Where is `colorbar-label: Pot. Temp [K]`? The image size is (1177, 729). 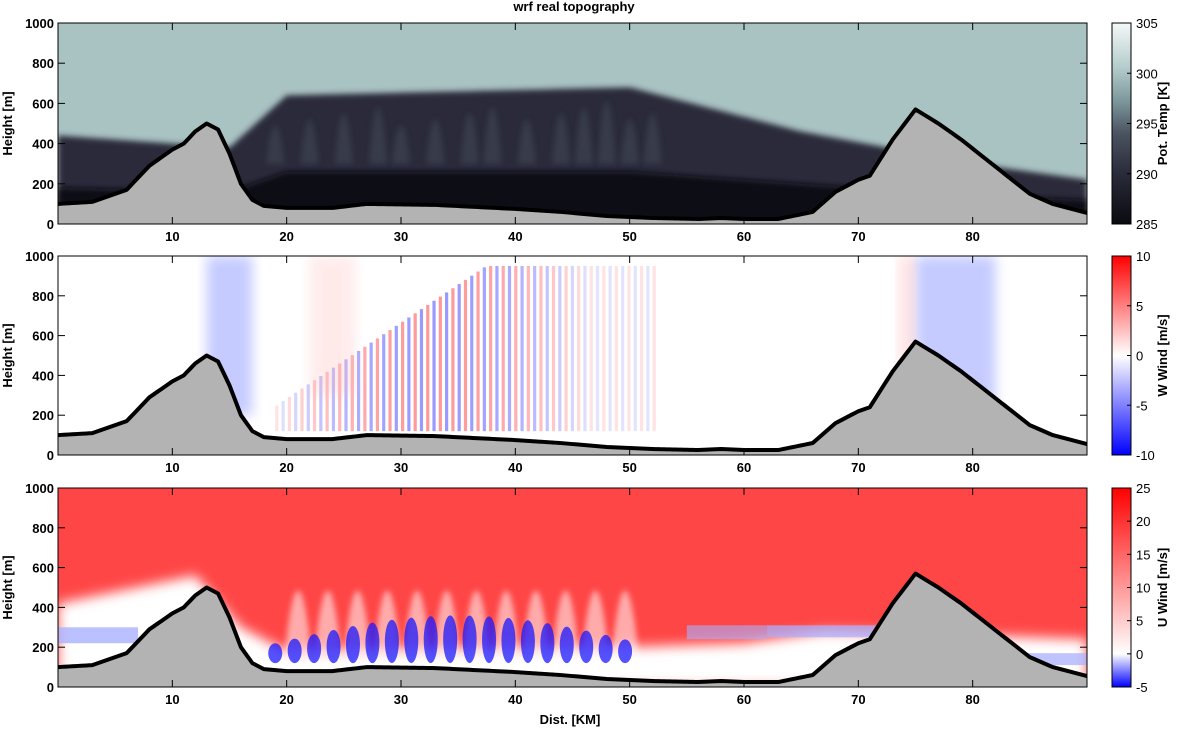 colorbar-label: Pot. Temp [K] is located at coordinates (1162, 124).